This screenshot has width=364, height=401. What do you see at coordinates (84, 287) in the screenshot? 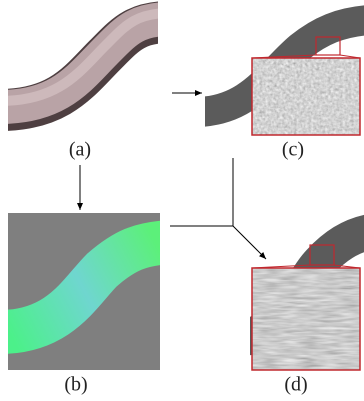
I see `param-band` at bounding box center [84, 287].